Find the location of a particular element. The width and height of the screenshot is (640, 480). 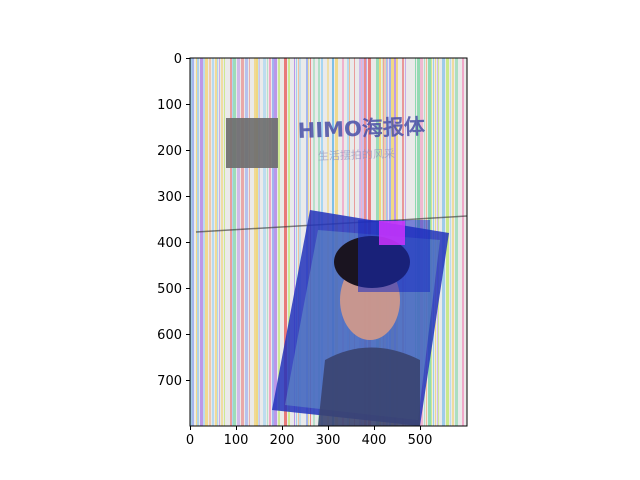

watermark-main-text: HIMO海报体 is located at coordinates (361, 129).